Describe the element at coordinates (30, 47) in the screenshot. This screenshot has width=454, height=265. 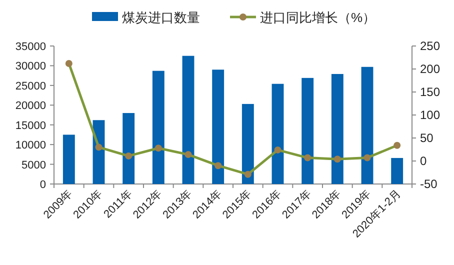
I see `y-tick-label: 35000` at that location.